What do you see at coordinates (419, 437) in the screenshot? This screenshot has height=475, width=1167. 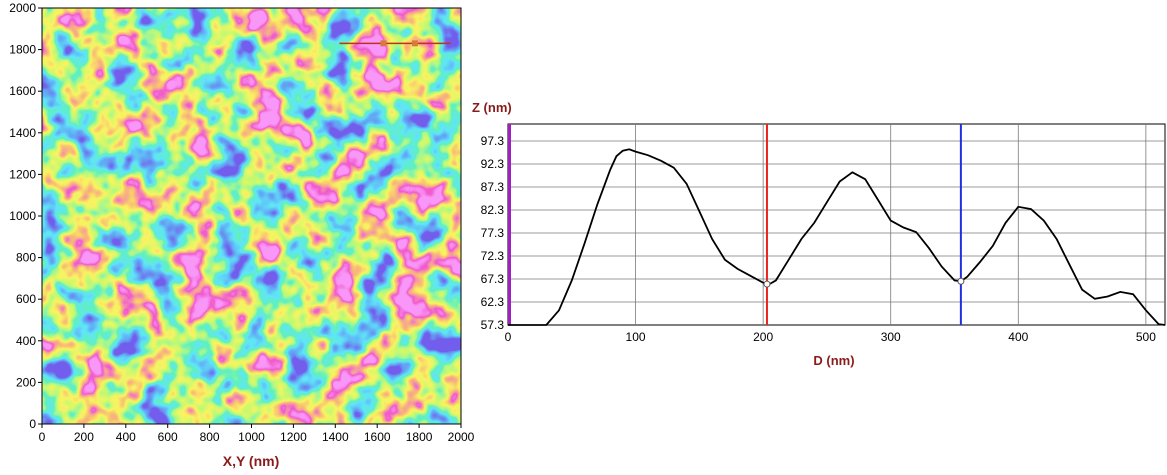 I see `heatmap-x-tick-label: 1800` at bounding box center [419, 437].